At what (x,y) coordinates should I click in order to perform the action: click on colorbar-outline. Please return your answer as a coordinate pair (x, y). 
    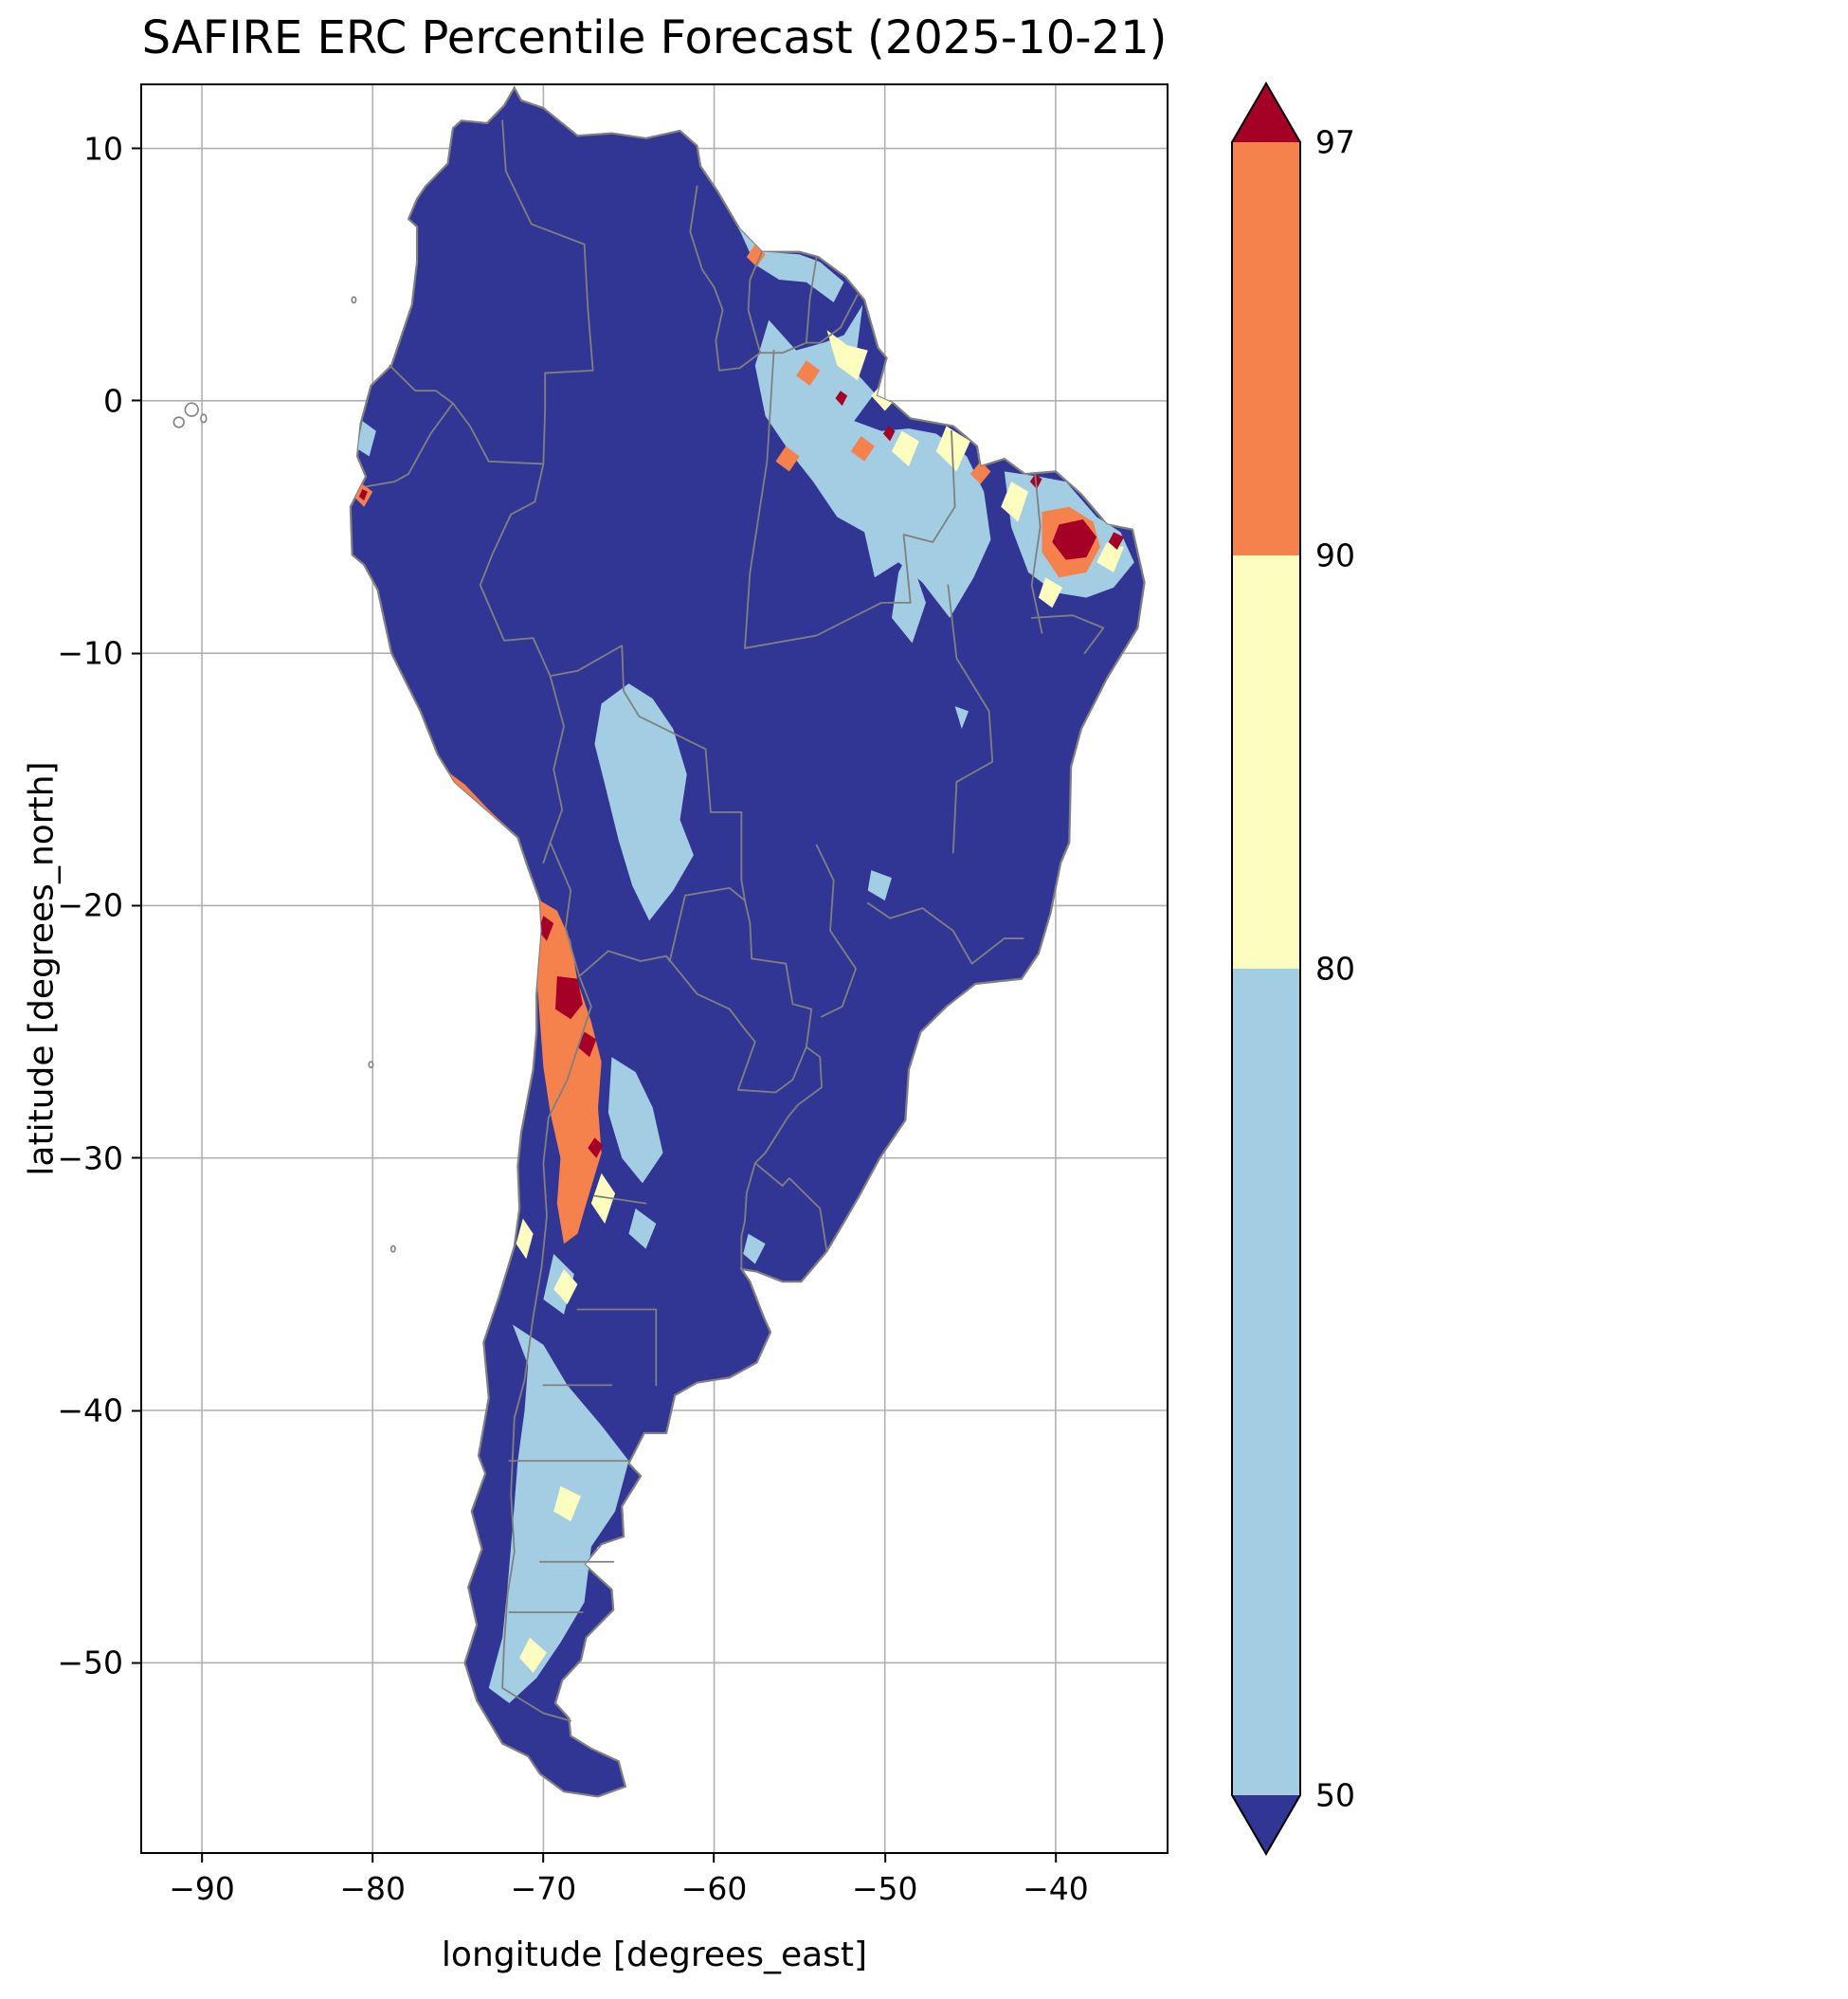
    Looking at the image, I should click on (1266, 969).